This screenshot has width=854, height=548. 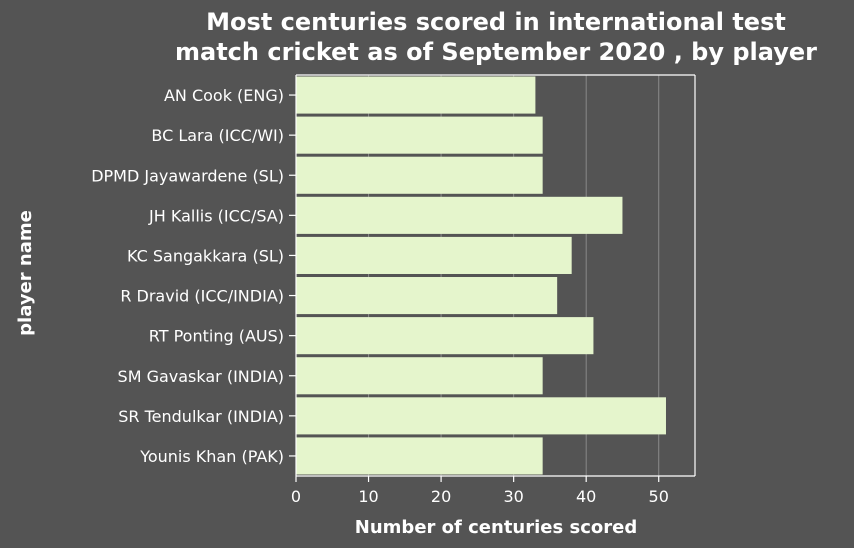 What do you see at coordinates (211, 456) in the screenshot?
I see `y-tick-label-9: Younis Khan (PAK)` at bounding box center [211, 456].